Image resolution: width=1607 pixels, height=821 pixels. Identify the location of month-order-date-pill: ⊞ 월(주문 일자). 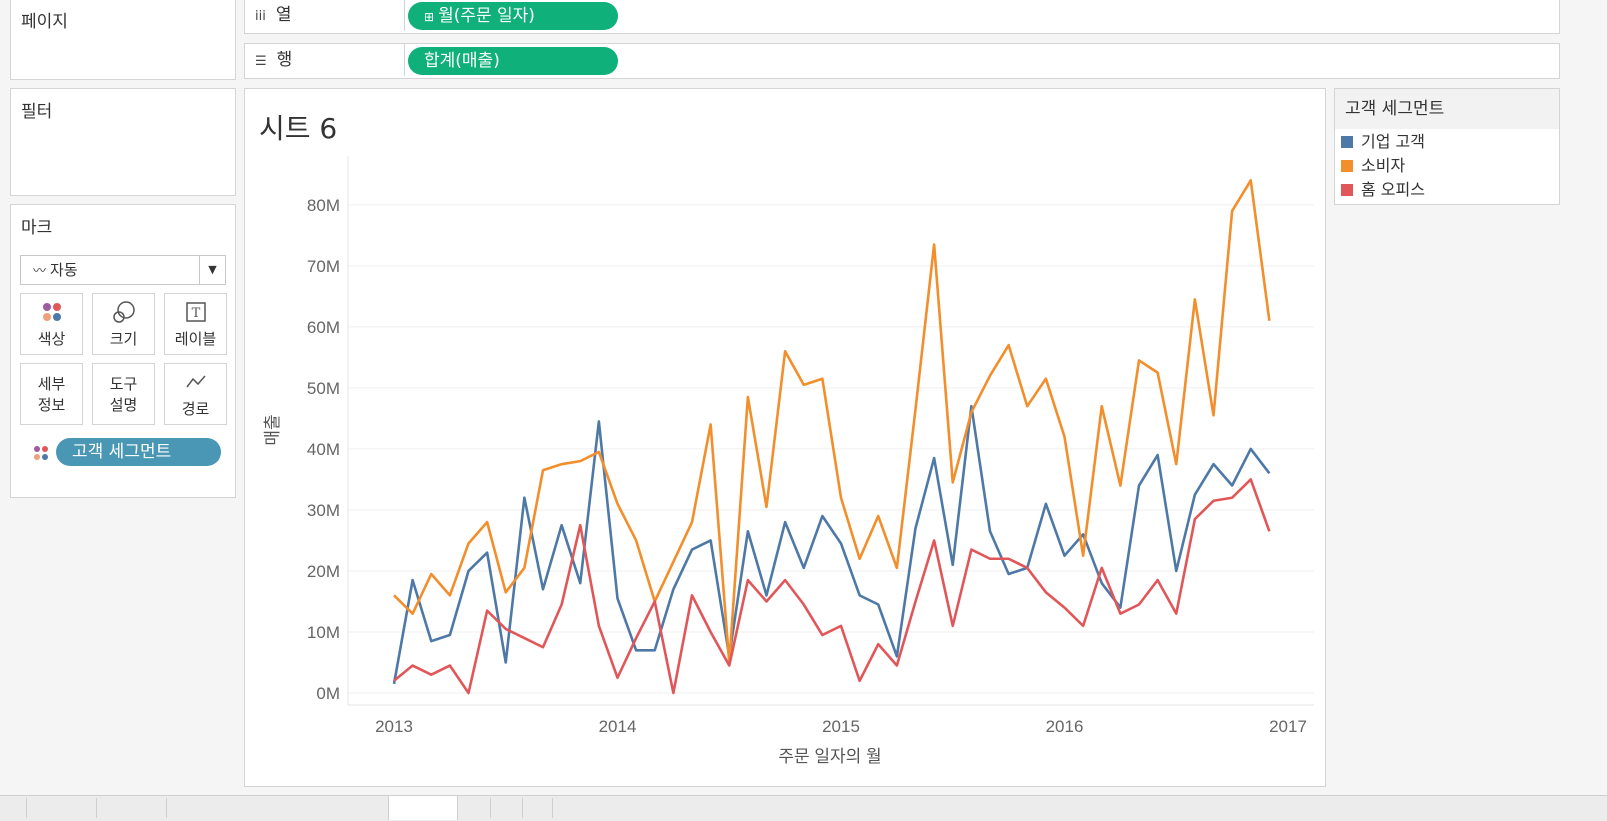
(513, 16).